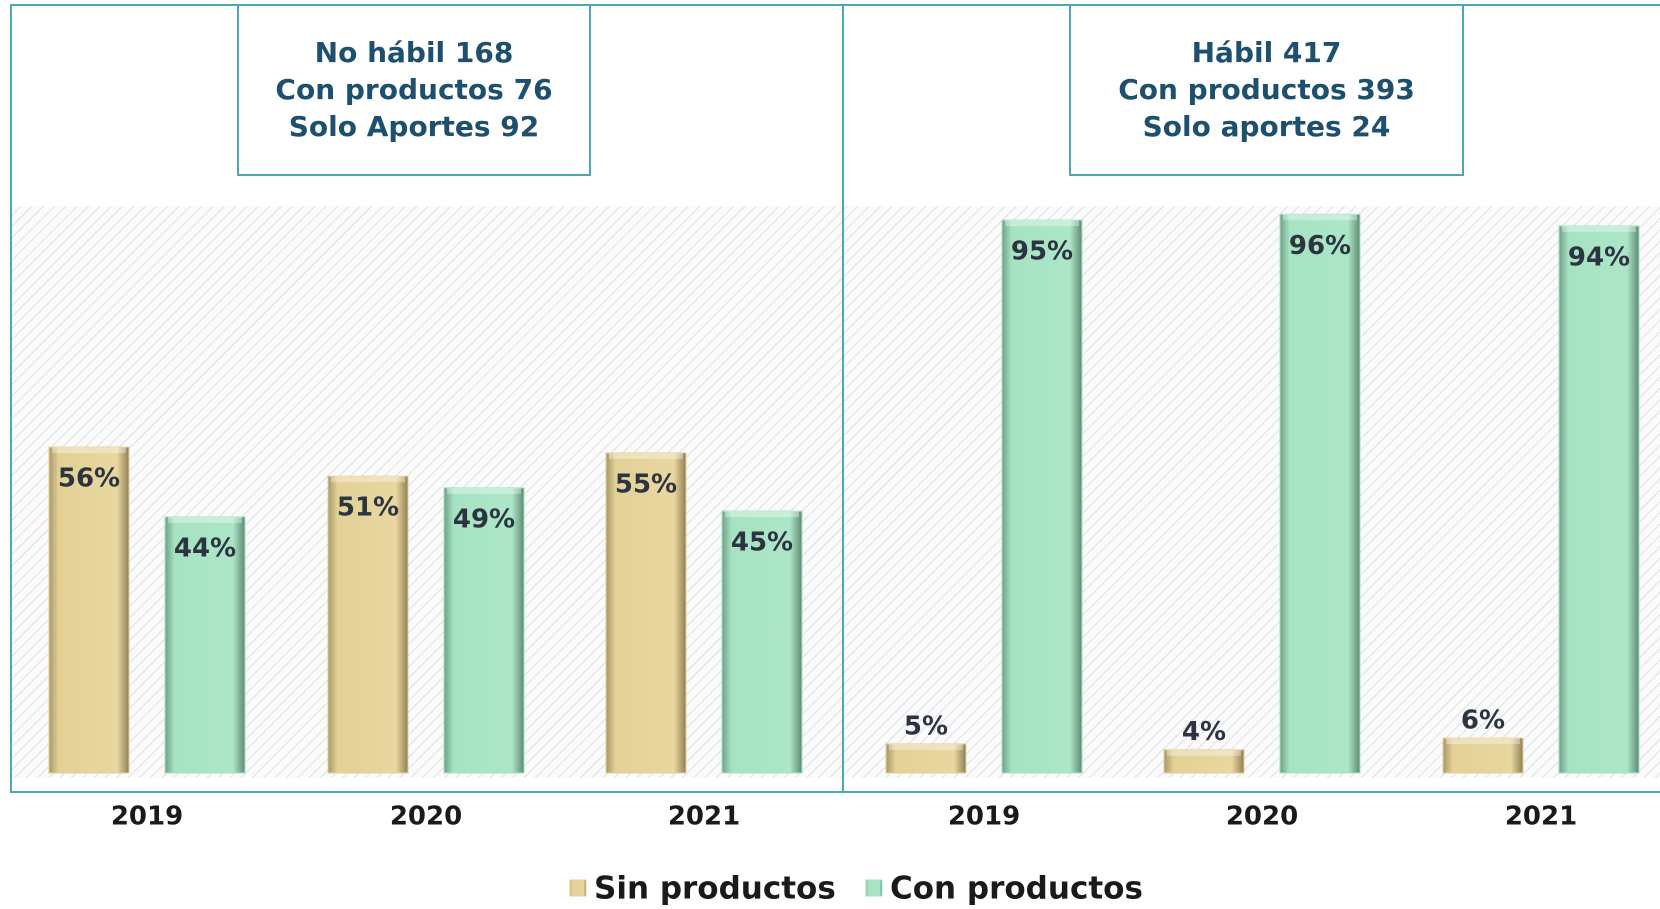 This screenshot has width=1660, height=909. I want to click on annotation-line: Con productos 393, so click(1266, 89).